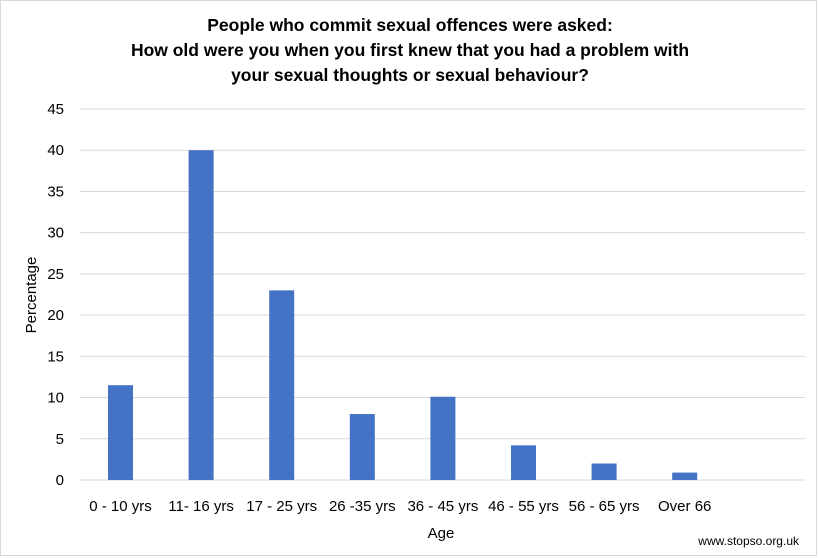 This screenshot has height=558, width=819. What do you see at coordinates (55, 109) in the screenshot?
I see `y-tick-label: 45` at bounding box center [55, 109].